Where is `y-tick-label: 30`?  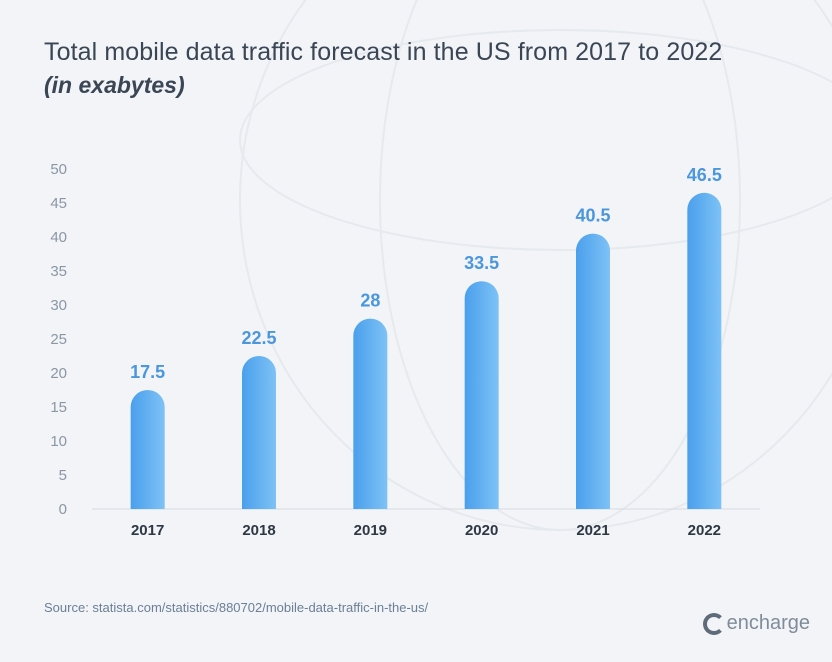 y-tick-label: 30 is located at coordinates (58, 305).